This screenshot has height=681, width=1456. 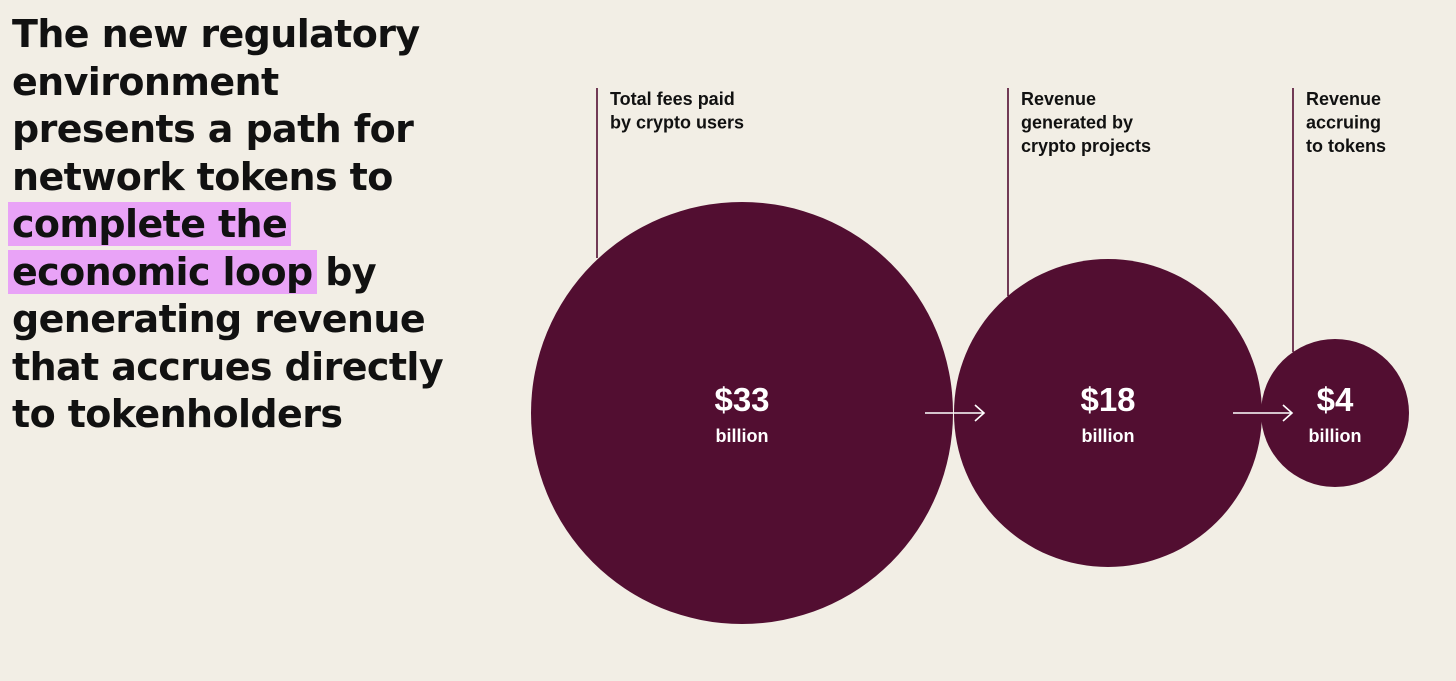 What do you see at coordinates (1077, 123) in the screenshot?
I see `stage-label-line: generated by` at bounding box center [1077, 123].